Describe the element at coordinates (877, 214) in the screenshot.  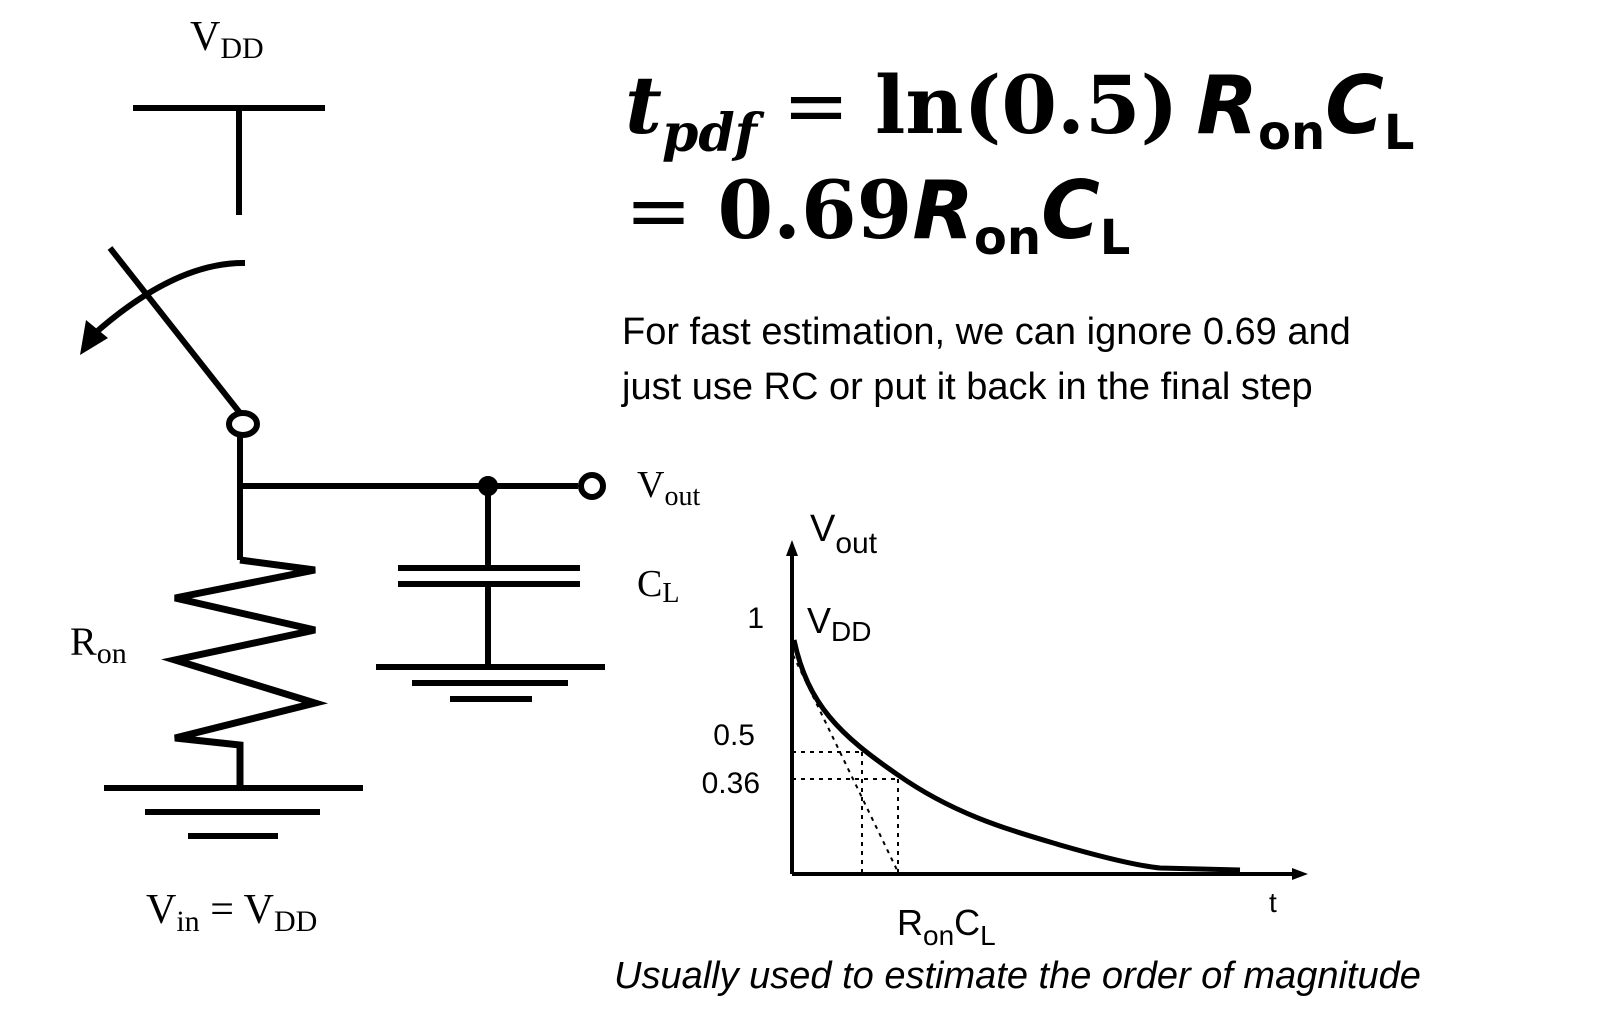
I see `equation-line-2: = 0.69RonCL` at that location.